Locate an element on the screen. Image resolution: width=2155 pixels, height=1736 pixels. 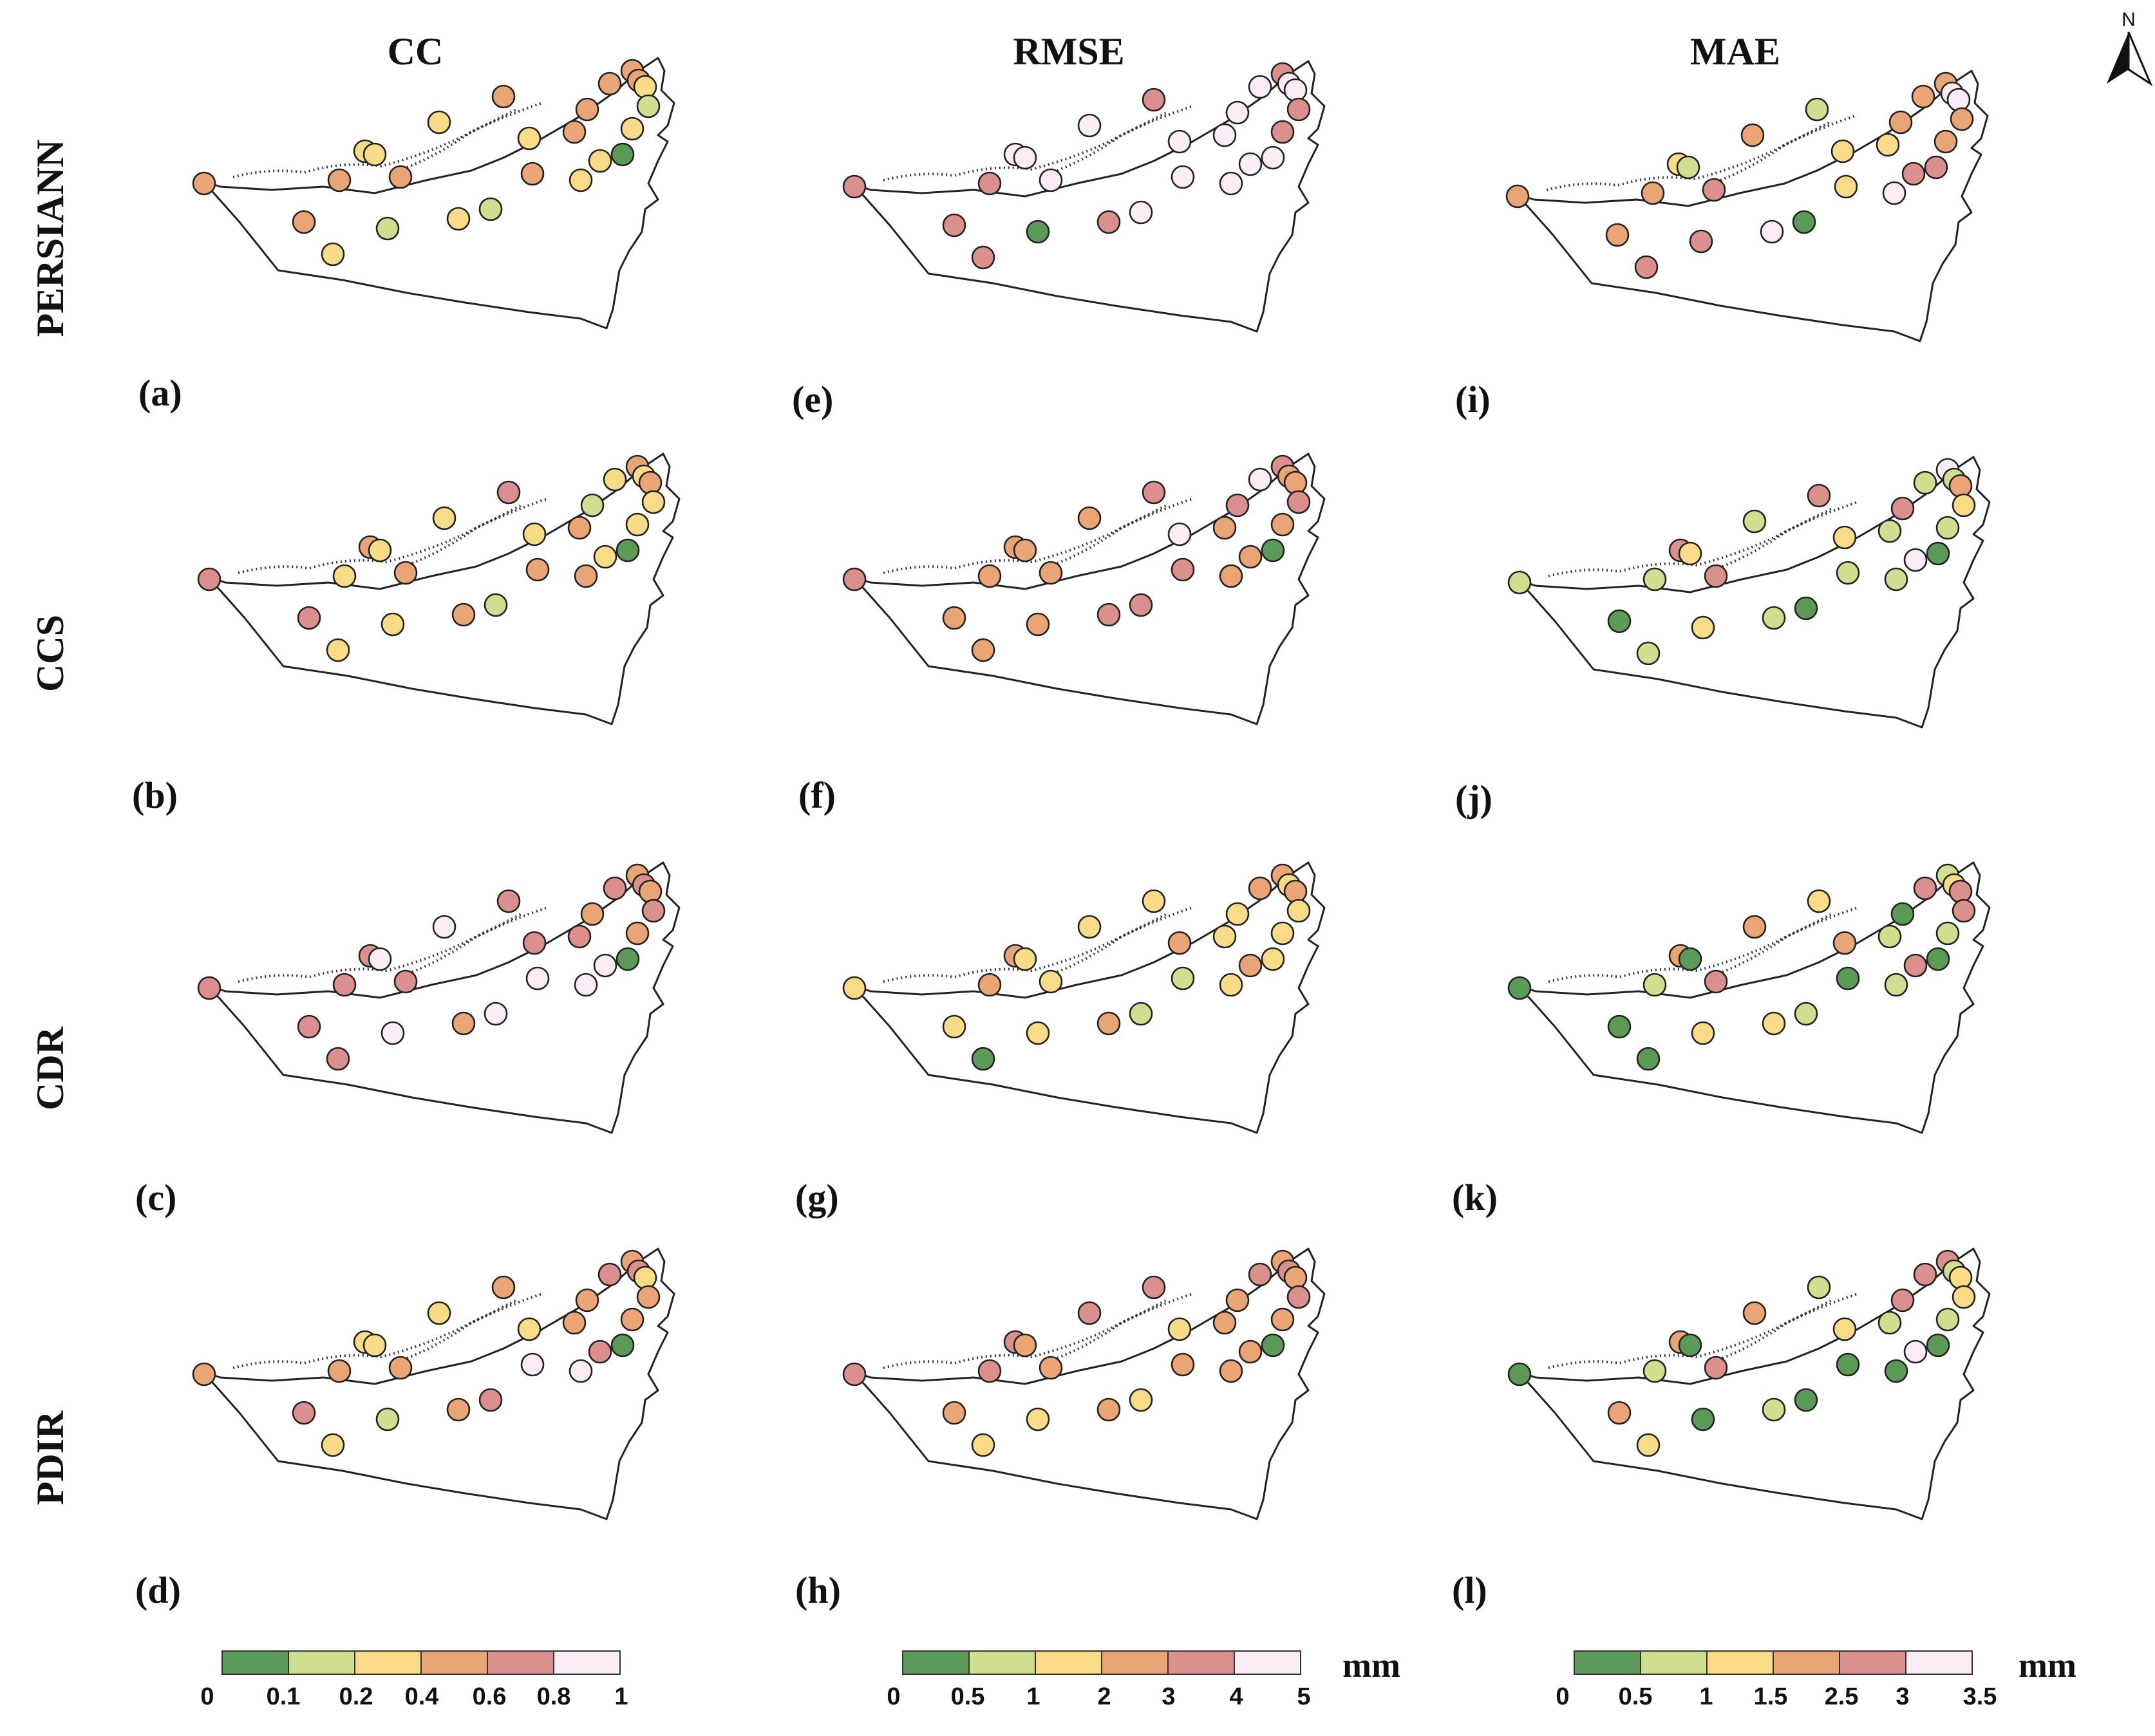
map-panel-cdr-rmse is located at coordinates (1084, 997).